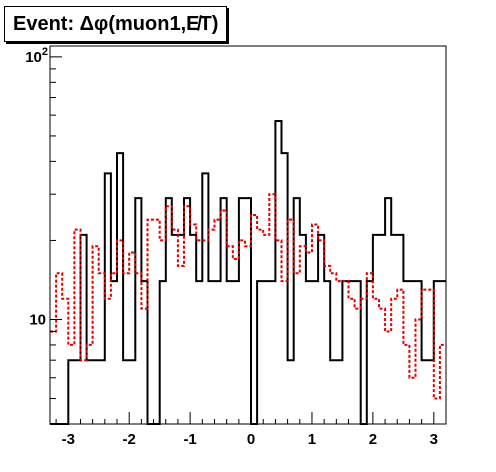  What do you see at coordinates (251, 439) in the screenshot?
I see `x-tick-label: 0` at bounding box center [251, 439].